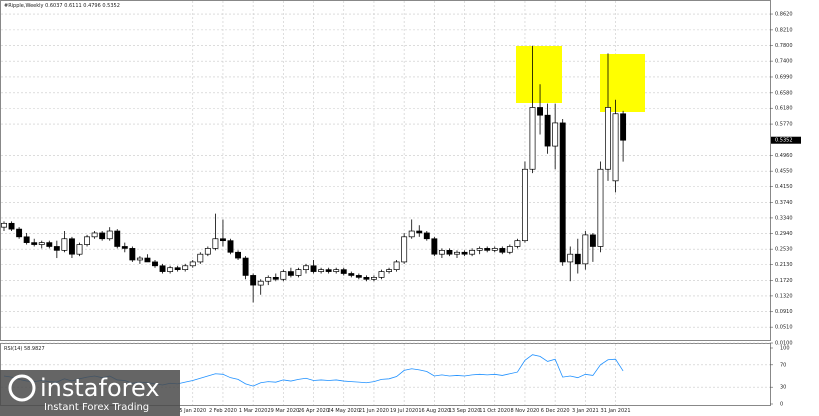  Describe the element at coordinates (253, 411) in the screenshot. I see `x-tick-label: 1 Mar 2020` at that location.